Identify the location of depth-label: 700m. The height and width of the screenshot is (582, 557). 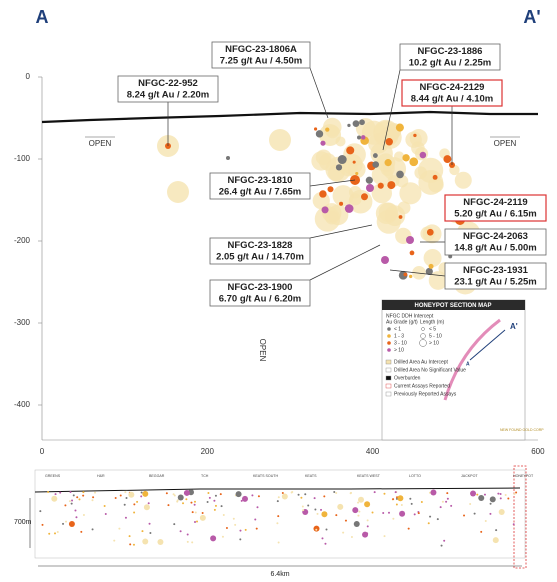
(23, 522).